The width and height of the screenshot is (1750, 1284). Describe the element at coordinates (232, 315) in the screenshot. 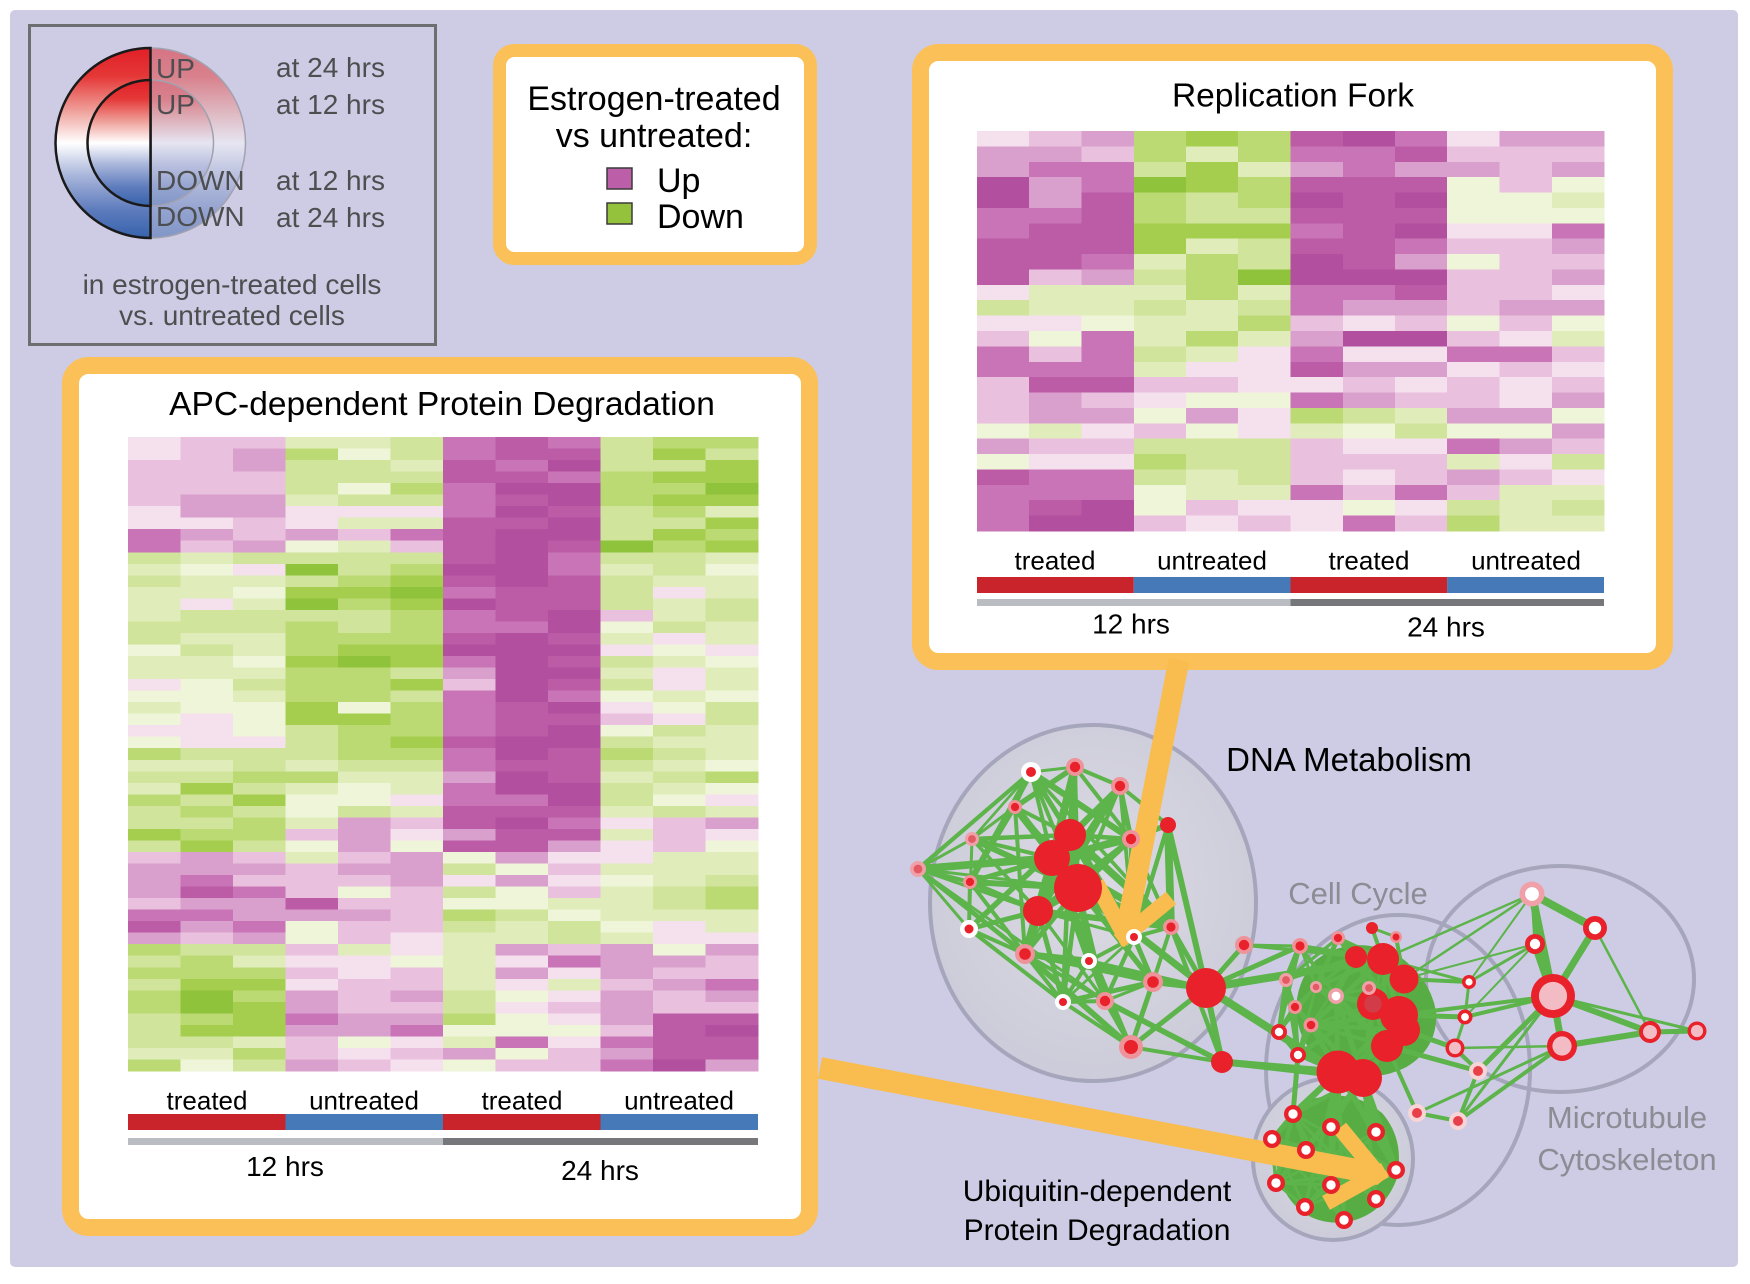

I see `svg-text: vs. untreated cells` at that location.